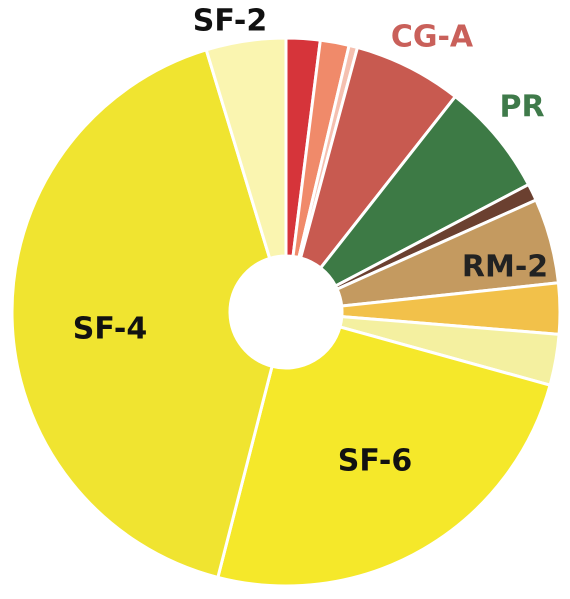 Image resolution: width=570 pixels, height=599 pixels. What do you see at coordinates (110, 329) in the screenshot?
I see `segment-label: SF-4` at bounding box center [110, 329].